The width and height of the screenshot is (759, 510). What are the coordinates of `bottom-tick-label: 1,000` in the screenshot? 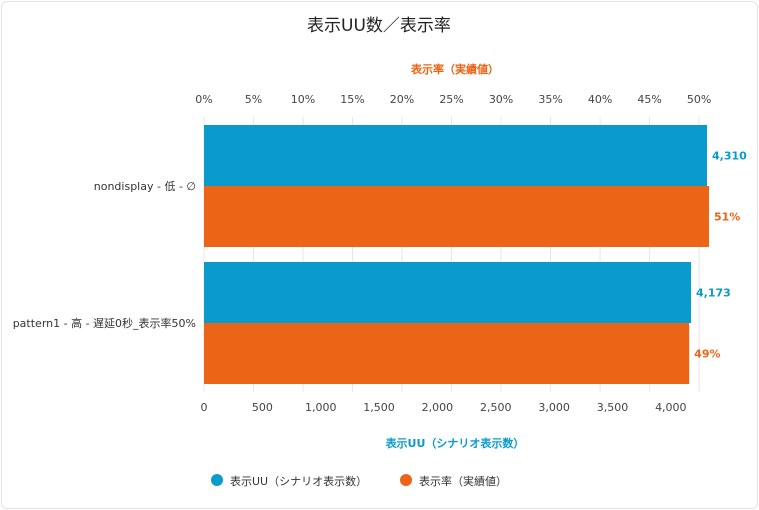 It's located at (321, 407).